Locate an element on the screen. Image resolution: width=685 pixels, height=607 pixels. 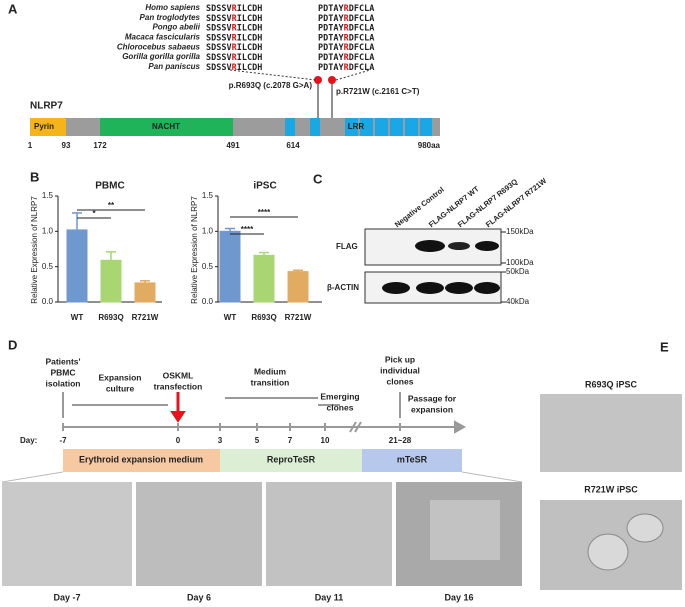
event-label: OSKML is located at coordinates (178, 375).